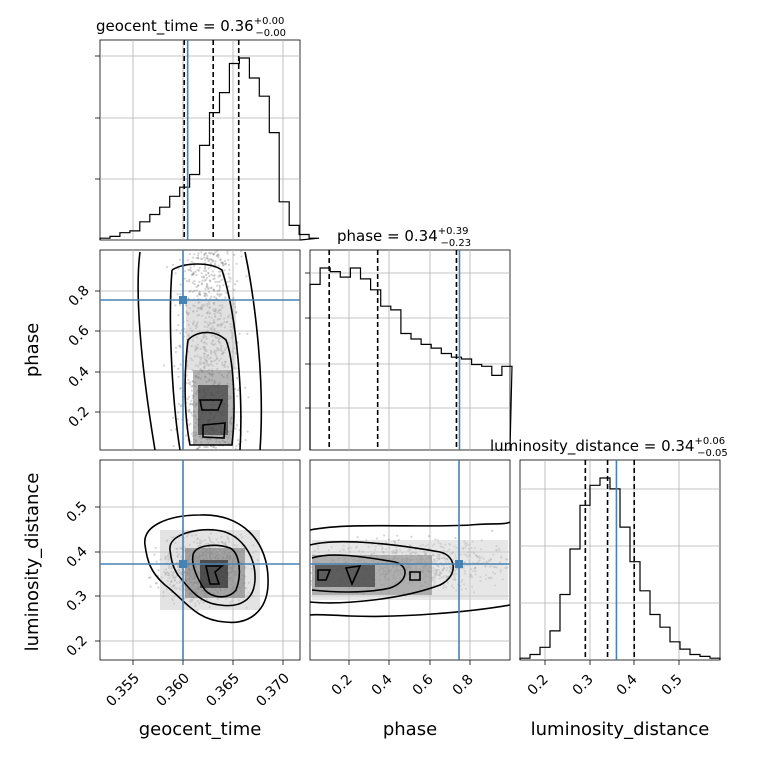  What do you see at coordinates (211, 140) in the screenshot?
I see `quantiles-geocent-time` at bounding box center [211, 140].